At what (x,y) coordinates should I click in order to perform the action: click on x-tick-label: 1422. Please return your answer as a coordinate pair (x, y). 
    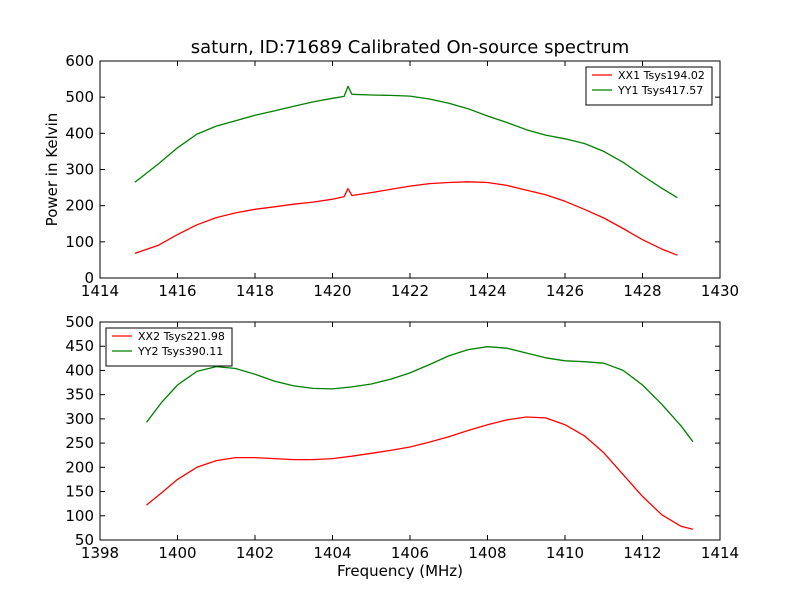
    Looking at the image, I should click on (410, 291).